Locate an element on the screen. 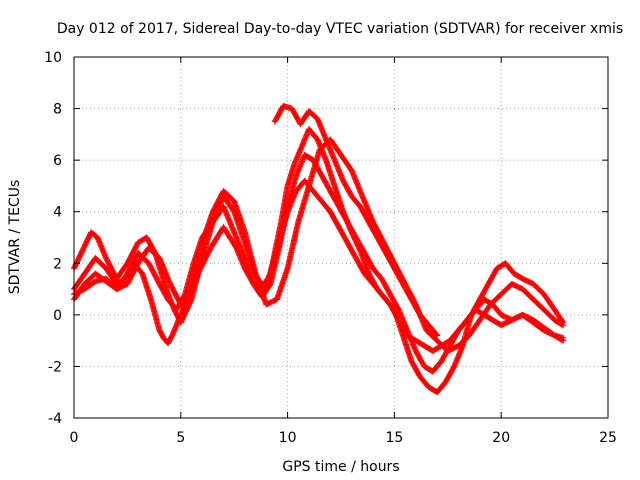 The width and height of the screenshot is (640, 480). x-axis-label: GPS time / hours is located at coordinates (340, 467).